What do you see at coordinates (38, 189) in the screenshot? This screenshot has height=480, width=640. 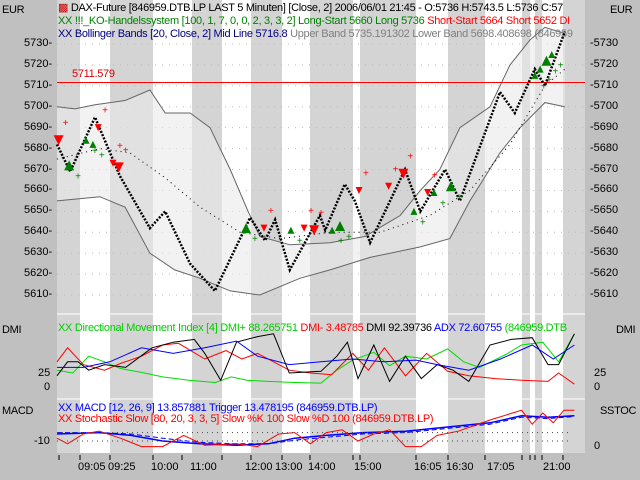 I see `y-tick-label-left: 5660-` at bounding box center [38, 189].